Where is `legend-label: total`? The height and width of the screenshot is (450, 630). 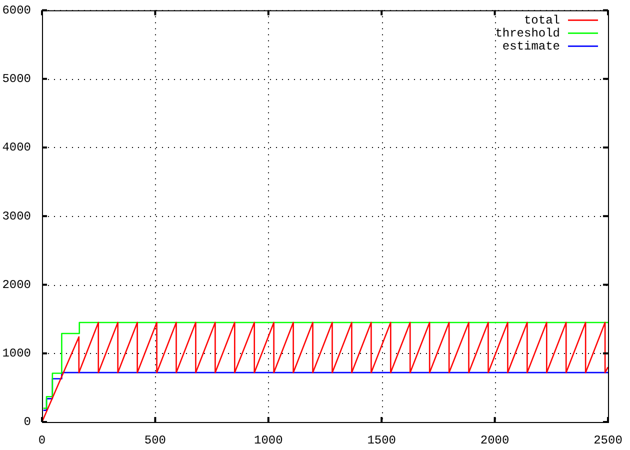 legend-label: total is located at coordinates (542, 20).